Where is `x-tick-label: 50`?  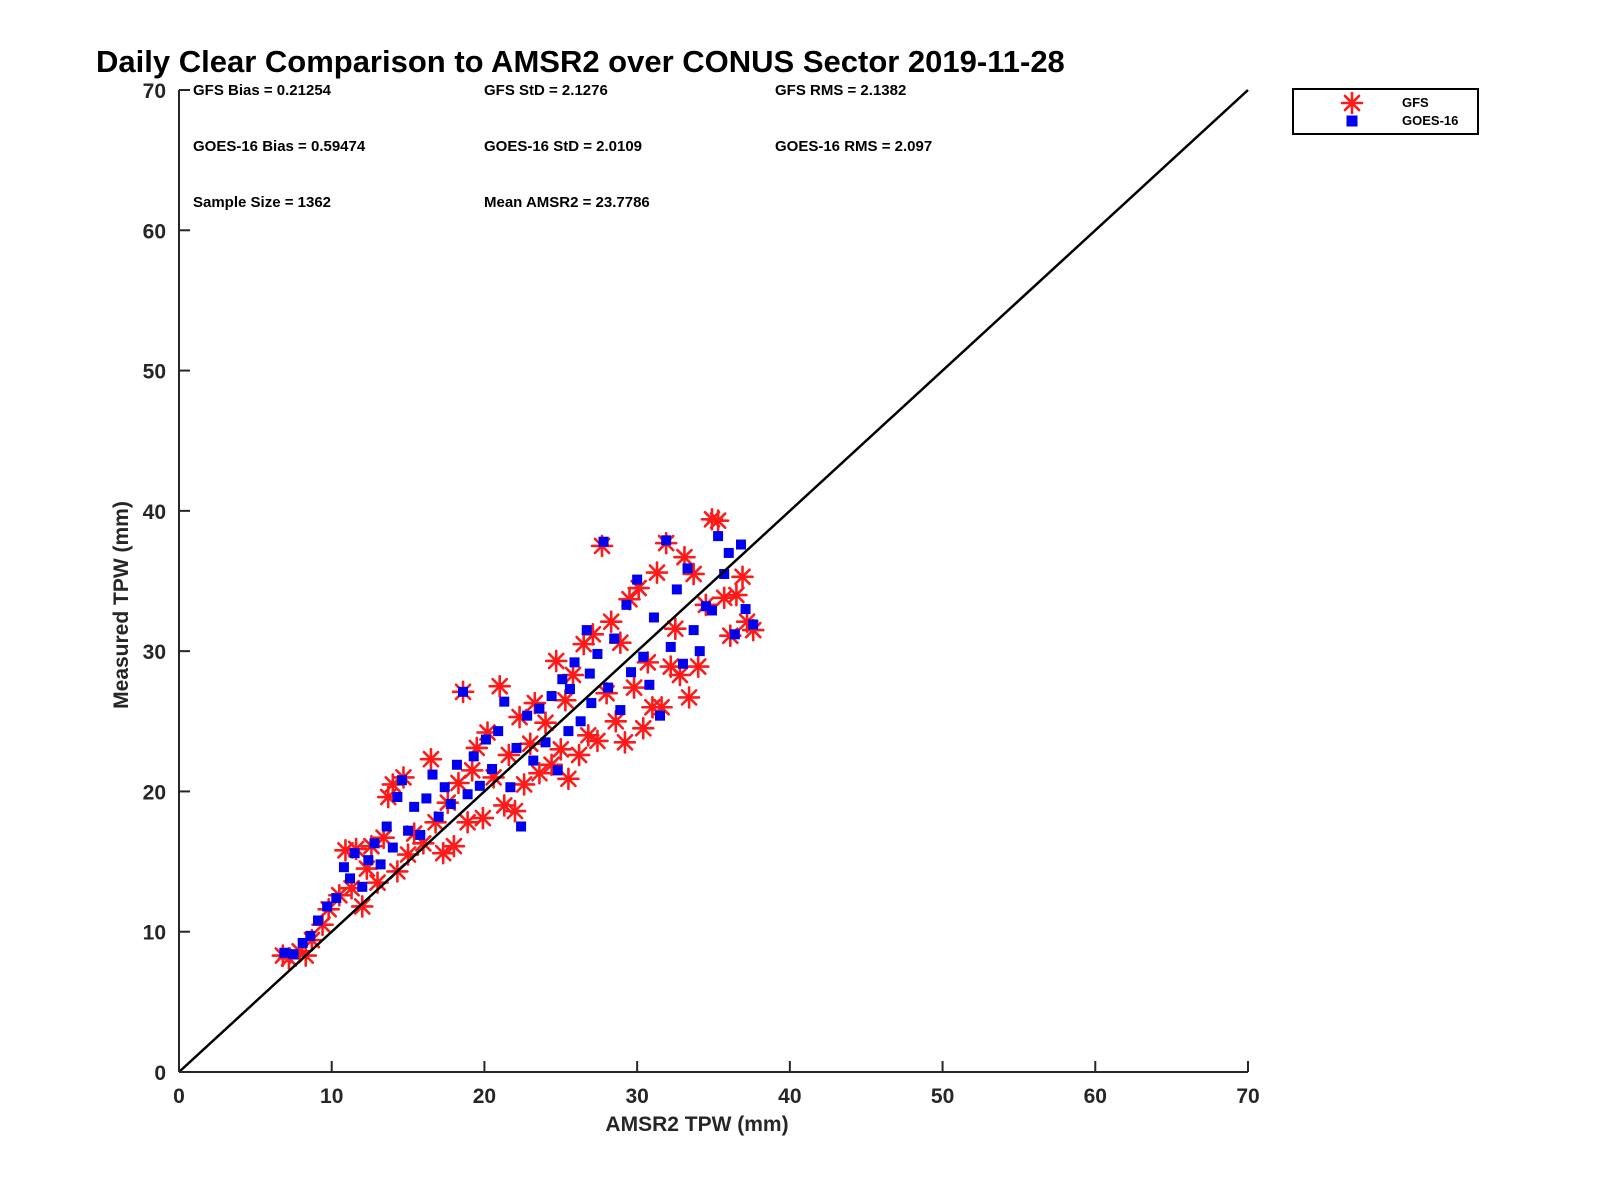 x-tick-label: 50 is located at coordinates (942, 1096).